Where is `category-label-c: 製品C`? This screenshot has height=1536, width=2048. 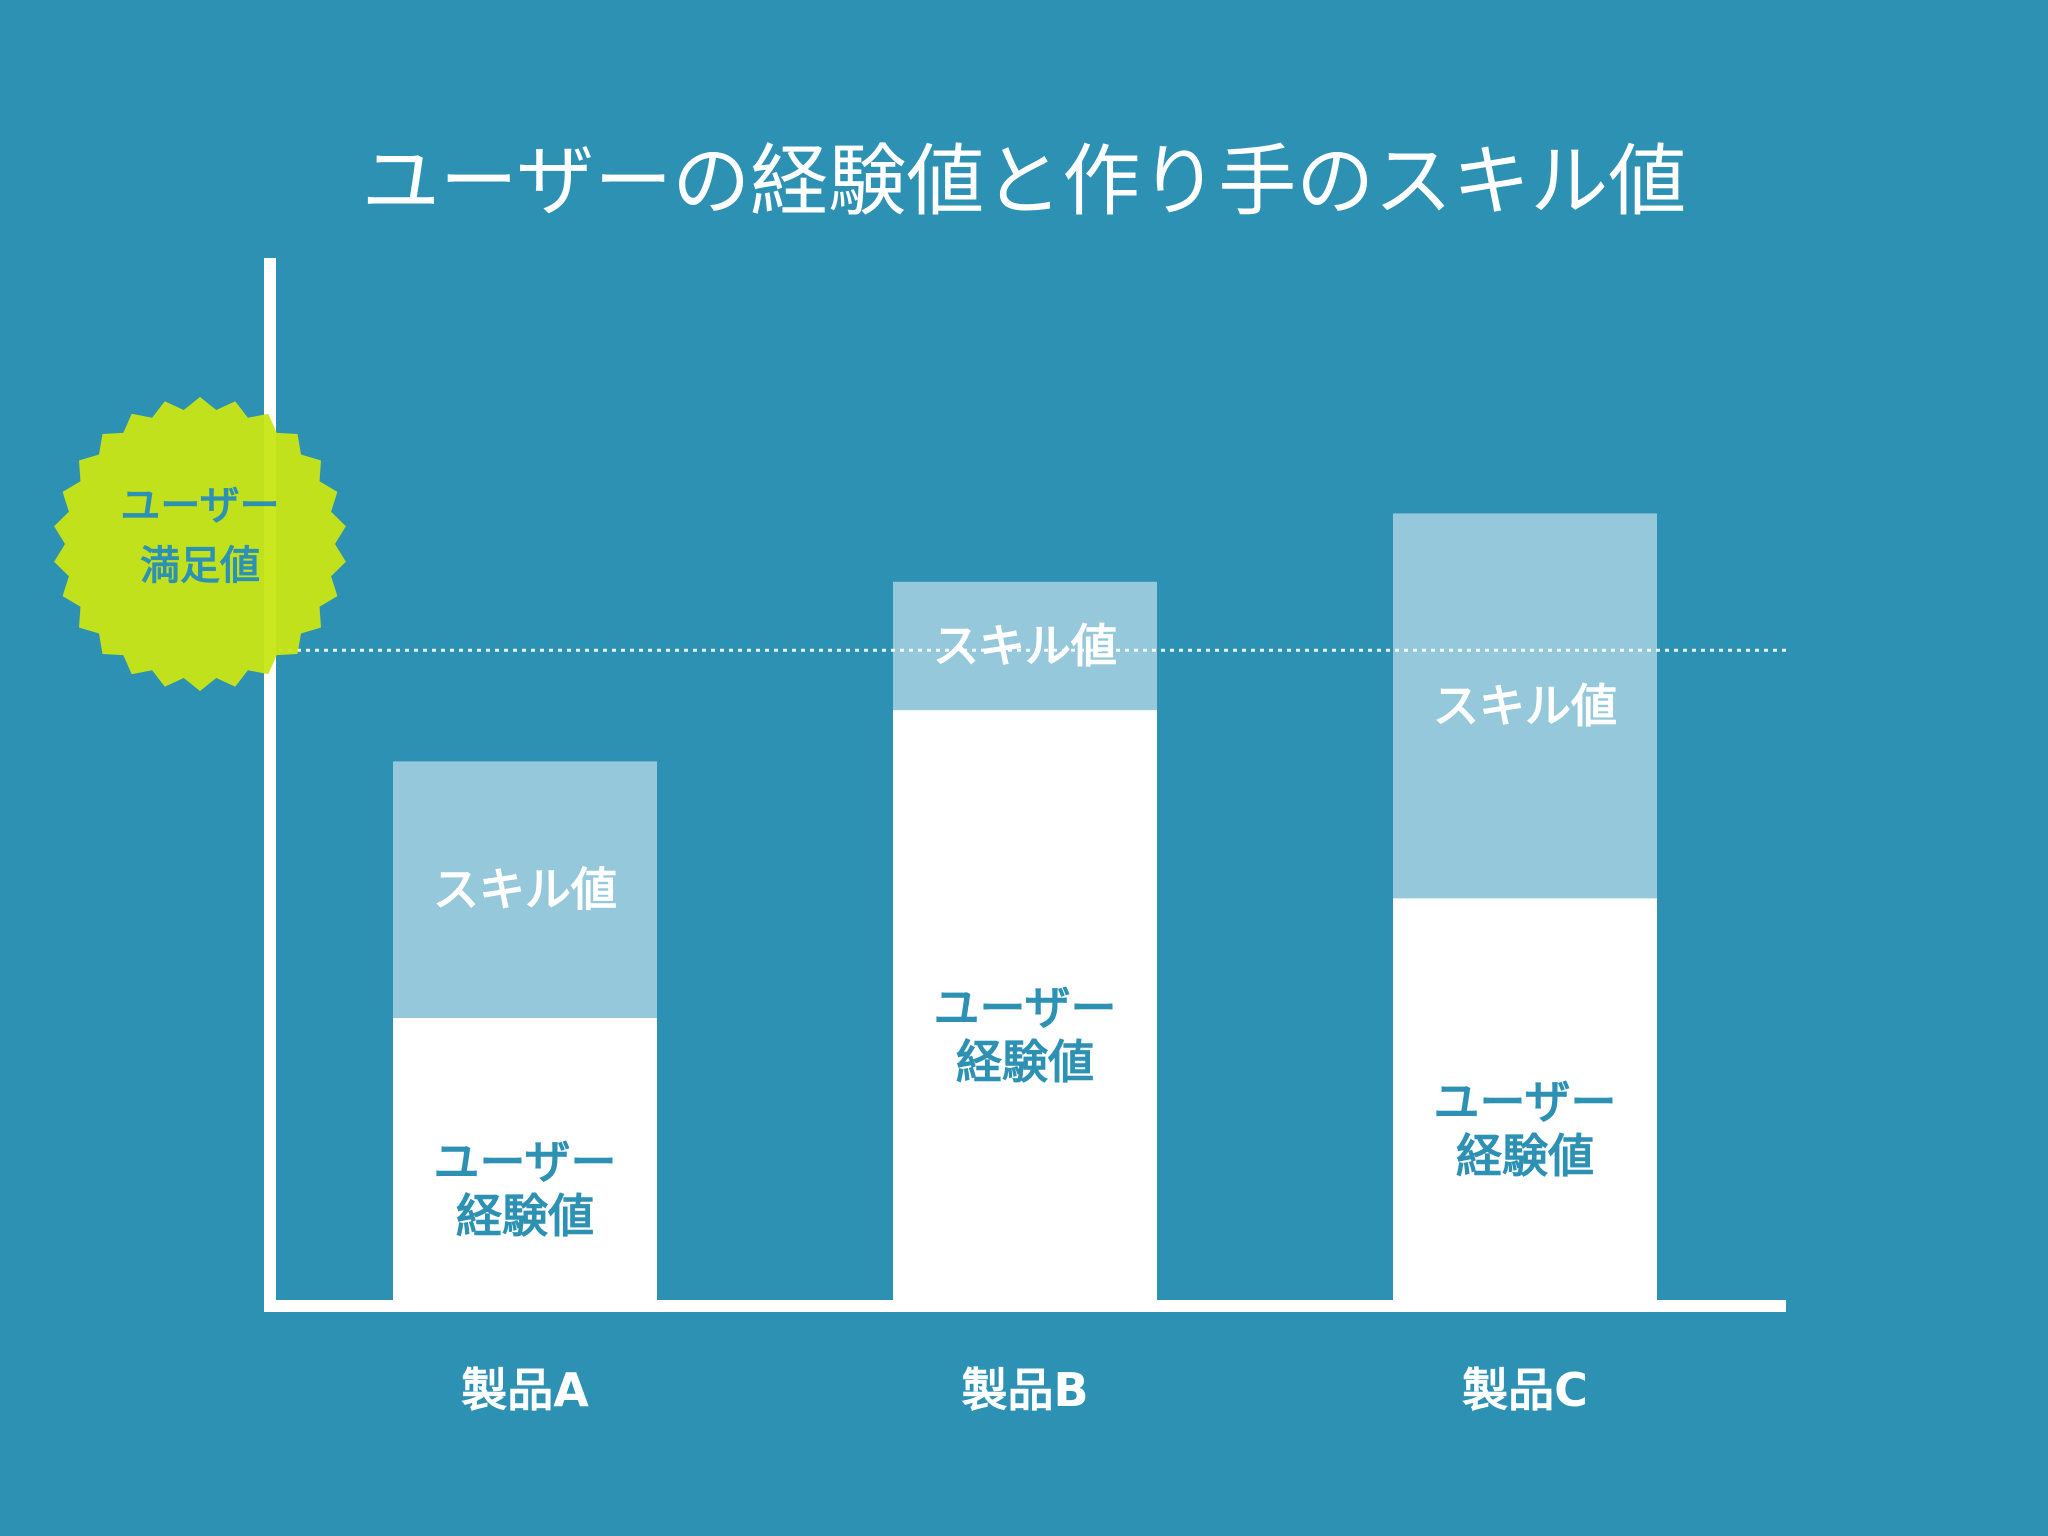 category-label-c: 製品C is located at coordinates (1525, 1390).